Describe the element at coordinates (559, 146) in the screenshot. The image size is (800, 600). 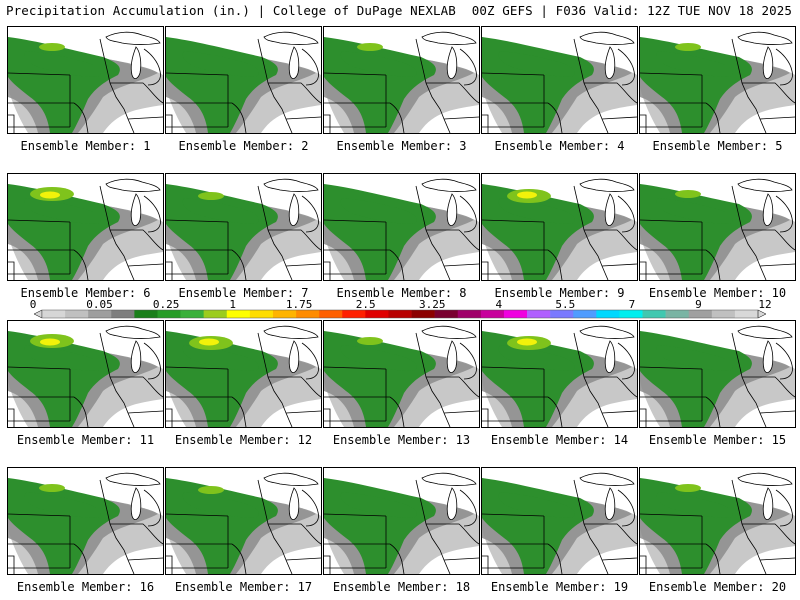
I see `member-label: Ensemble Member: 4` at that location.